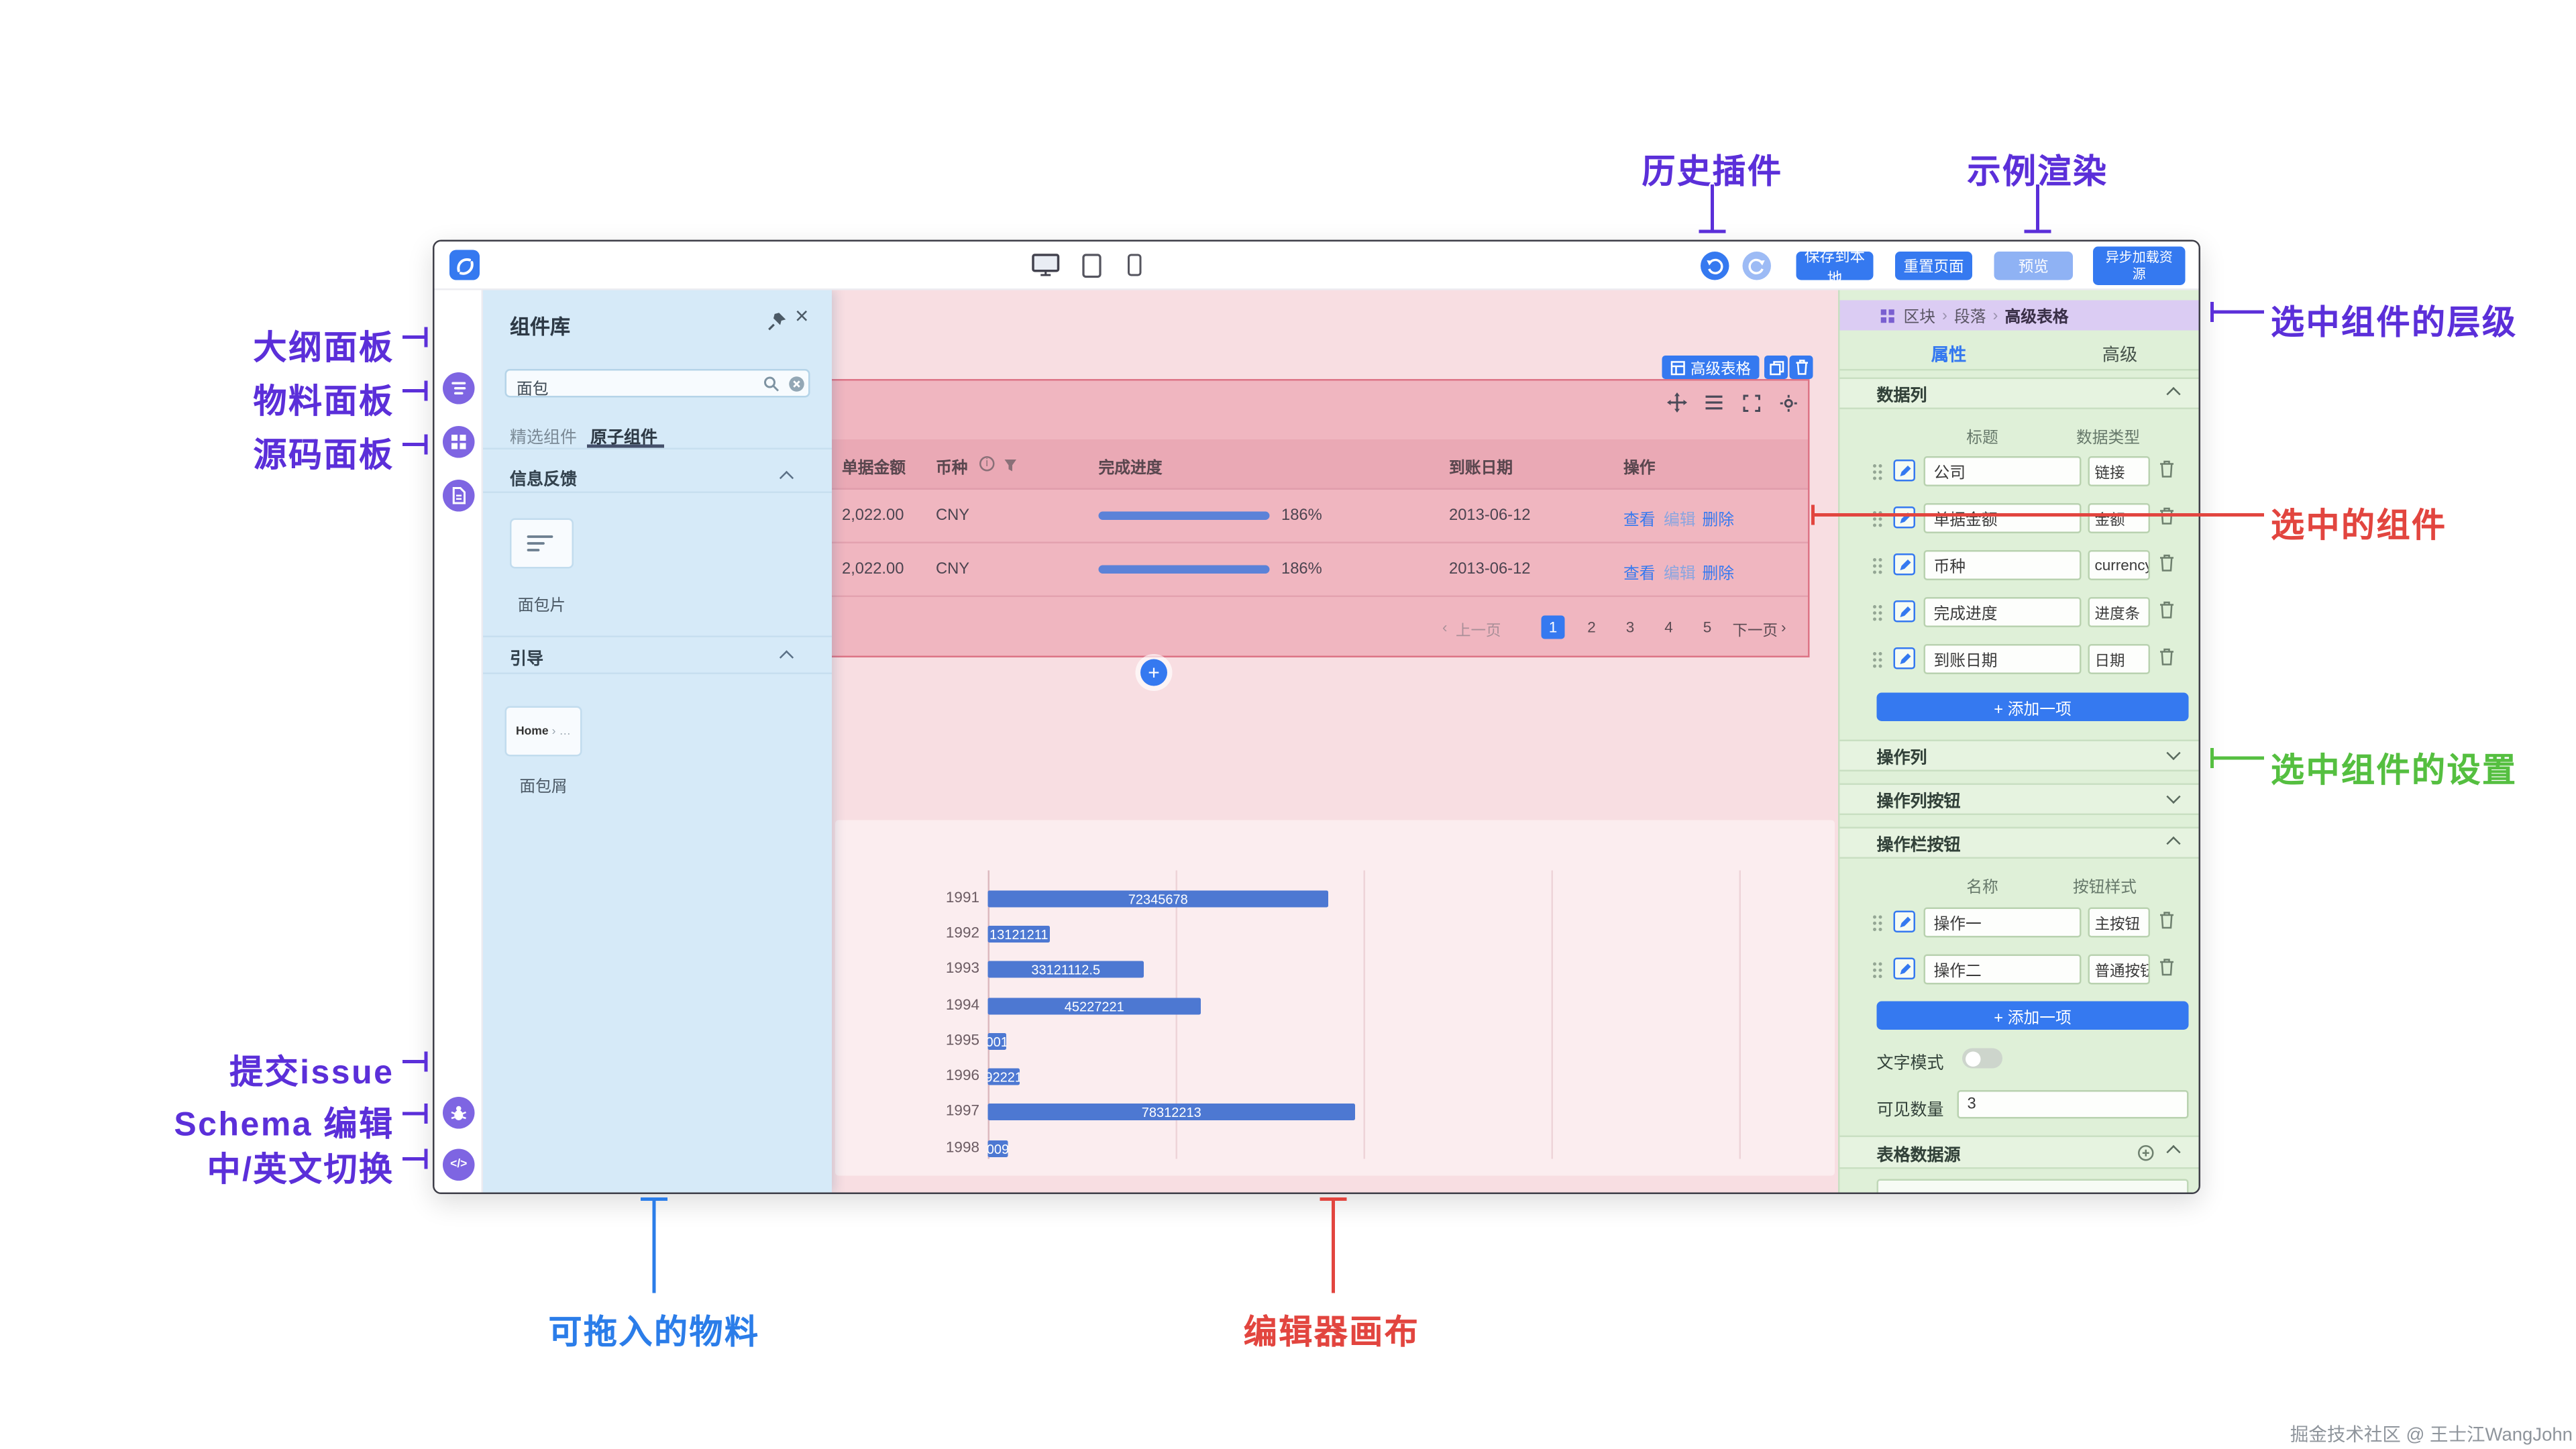  I want to click on column-title-input: 单据金额, so click(2002, 518).